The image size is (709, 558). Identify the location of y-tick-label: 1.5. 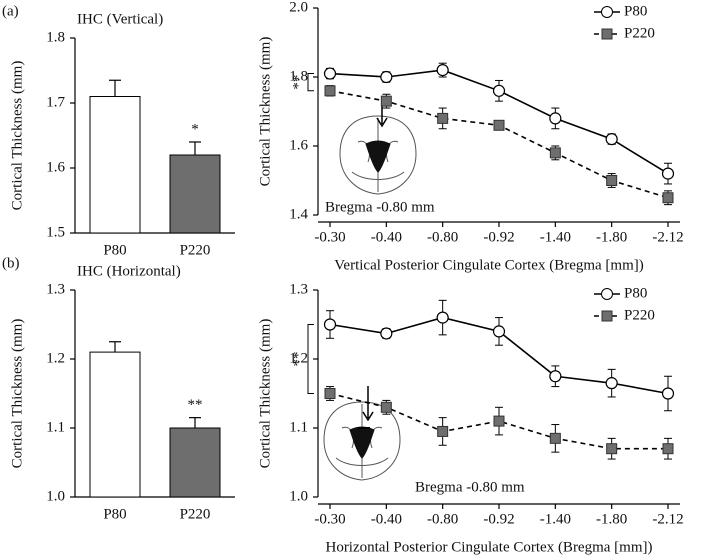
(55, 232).